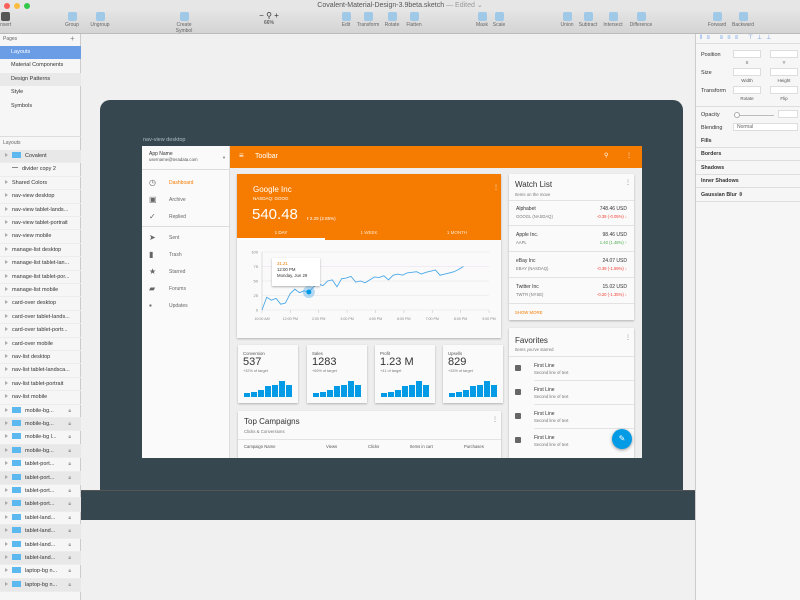 Image resolution: width=800 pixels, height=600 pixels. Describe the element at coordinates (743, 22) in the screenshot. I see `backward-button: Backward` at that location.